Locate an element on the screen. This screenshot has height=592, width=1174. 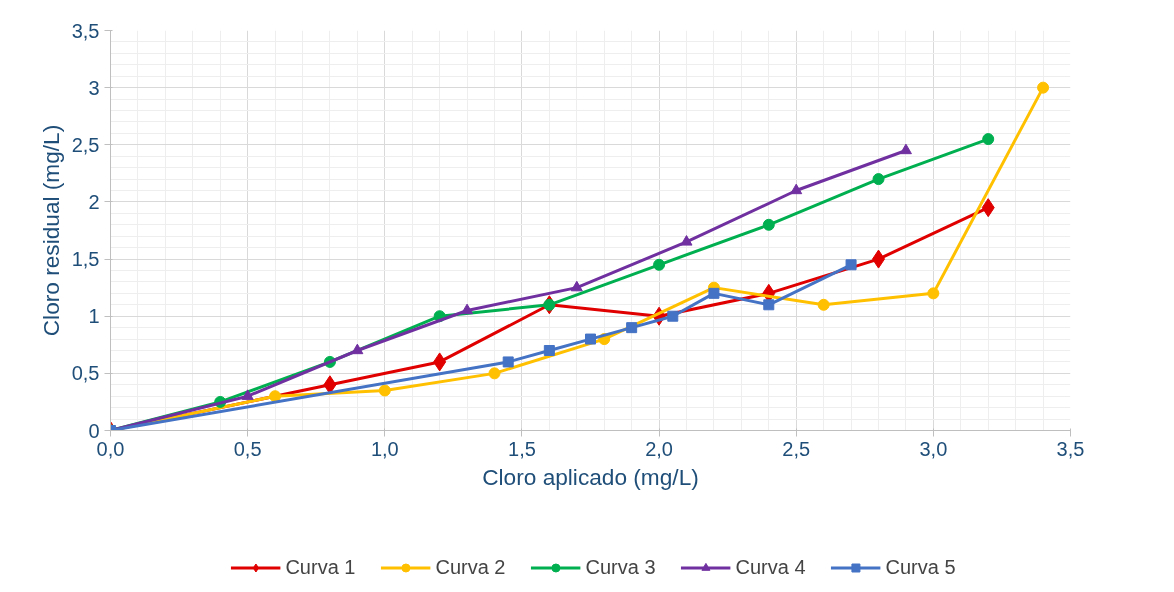
y-tick-label: 1 is located at coordinates (94, 316).